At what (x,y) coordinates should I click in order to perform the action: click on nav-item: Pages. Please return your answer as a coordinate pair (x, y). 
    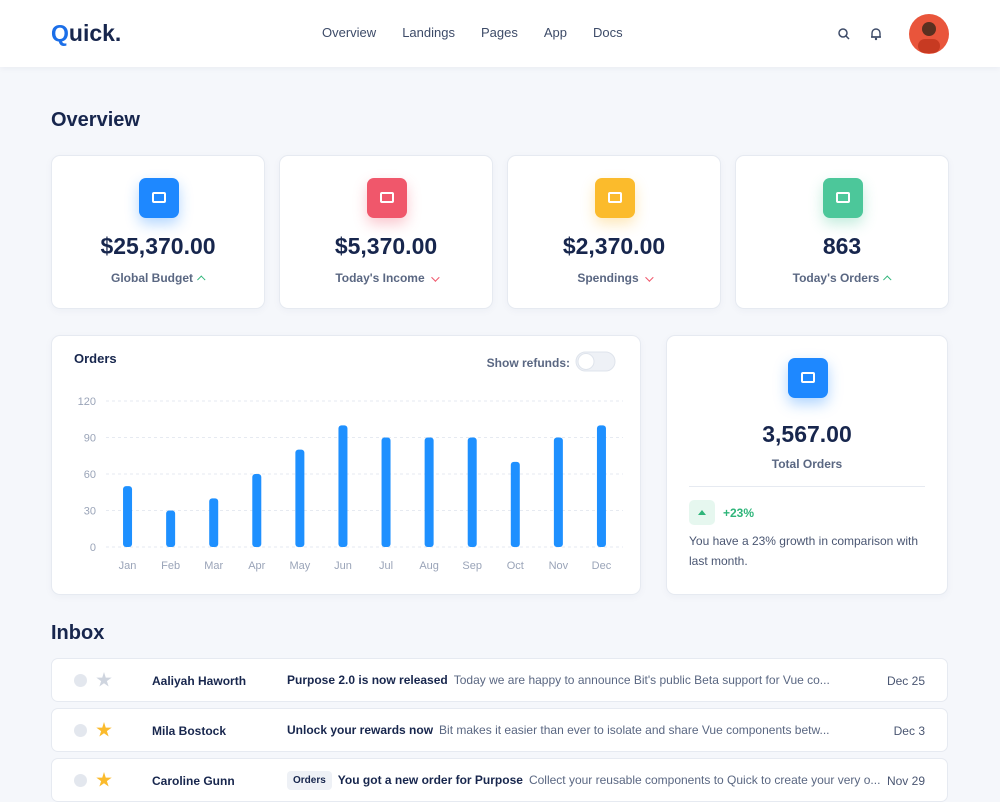
    Looking at the image, I should click on (499, 32).